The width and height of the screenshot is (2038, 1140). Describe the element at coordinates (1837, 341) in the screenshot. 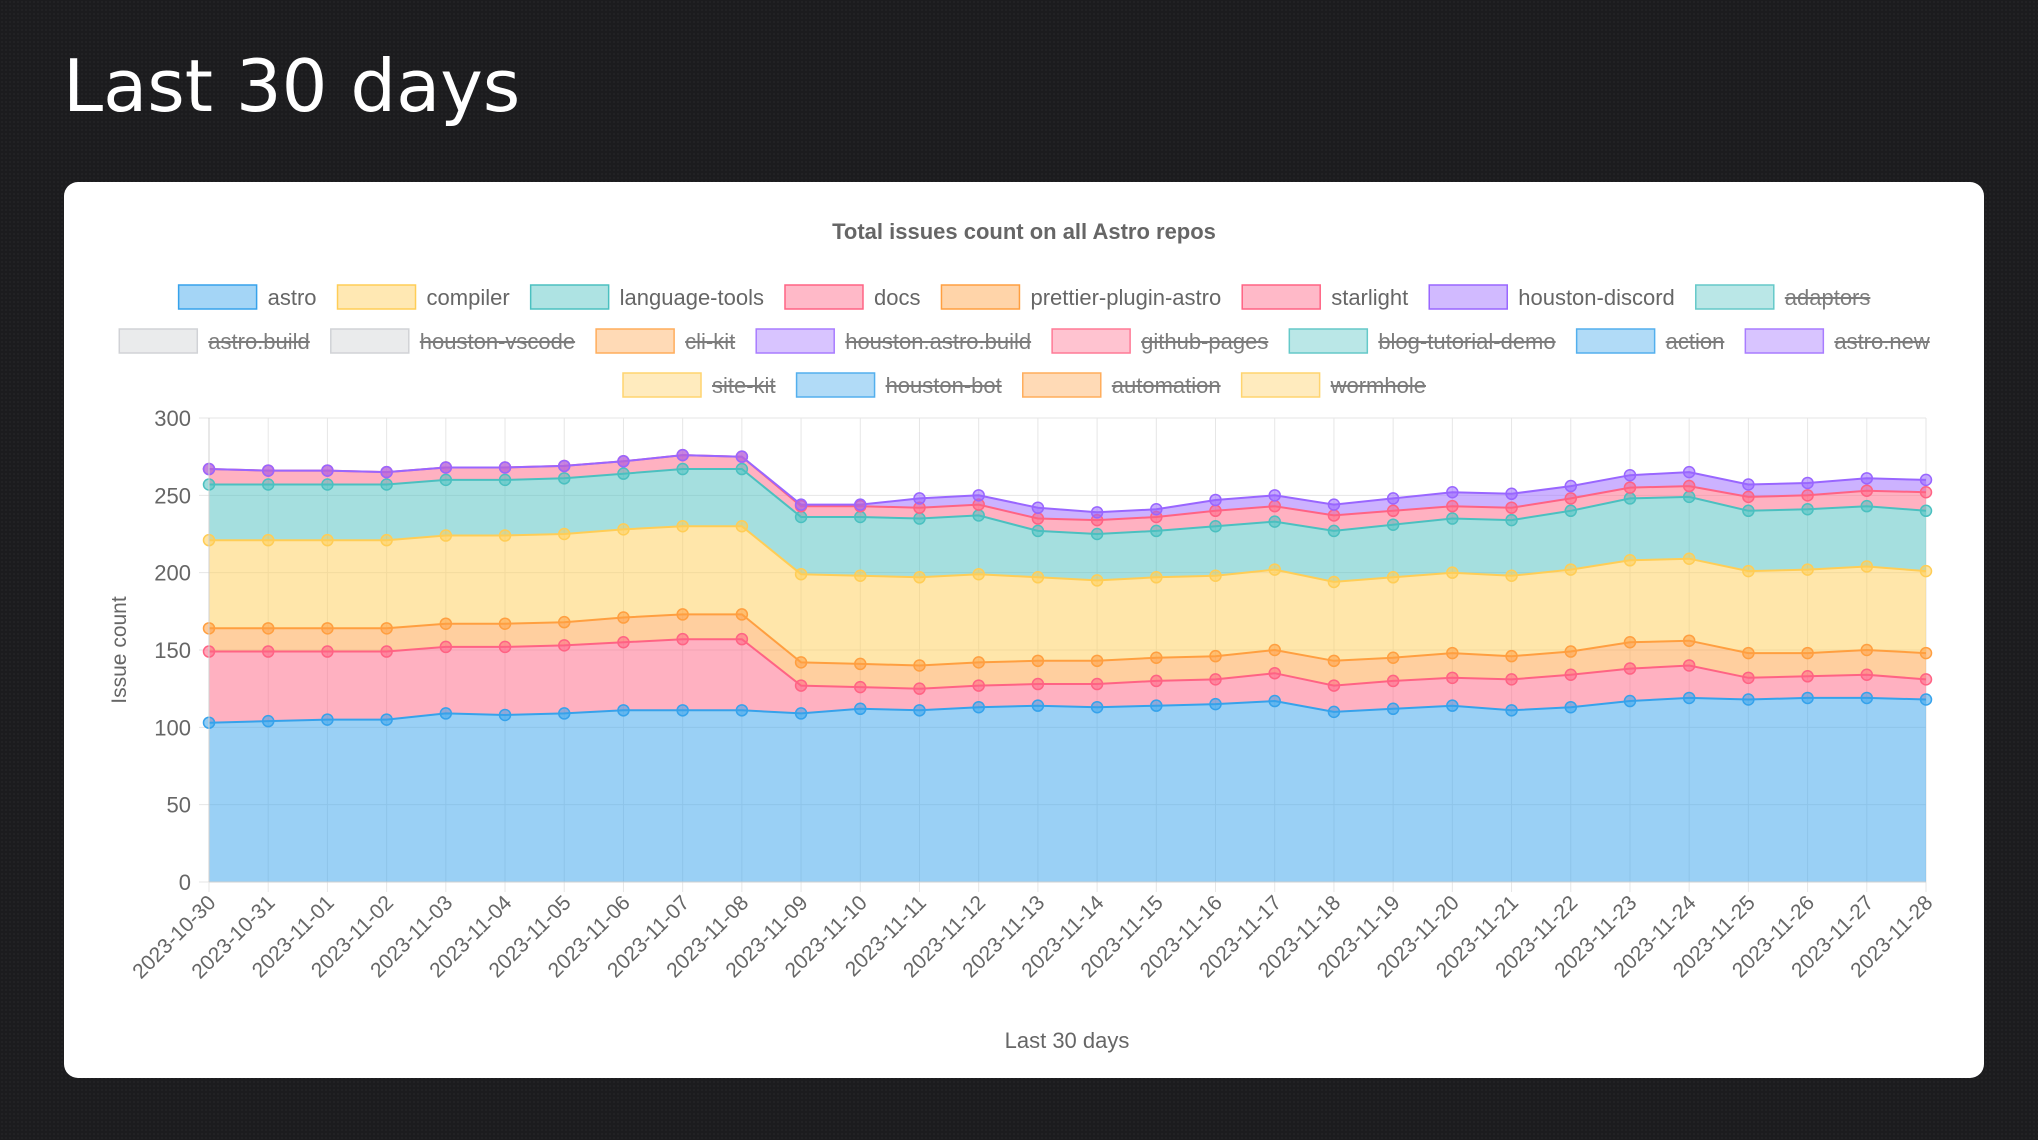

I see `legend-item: astro.new` at that location.